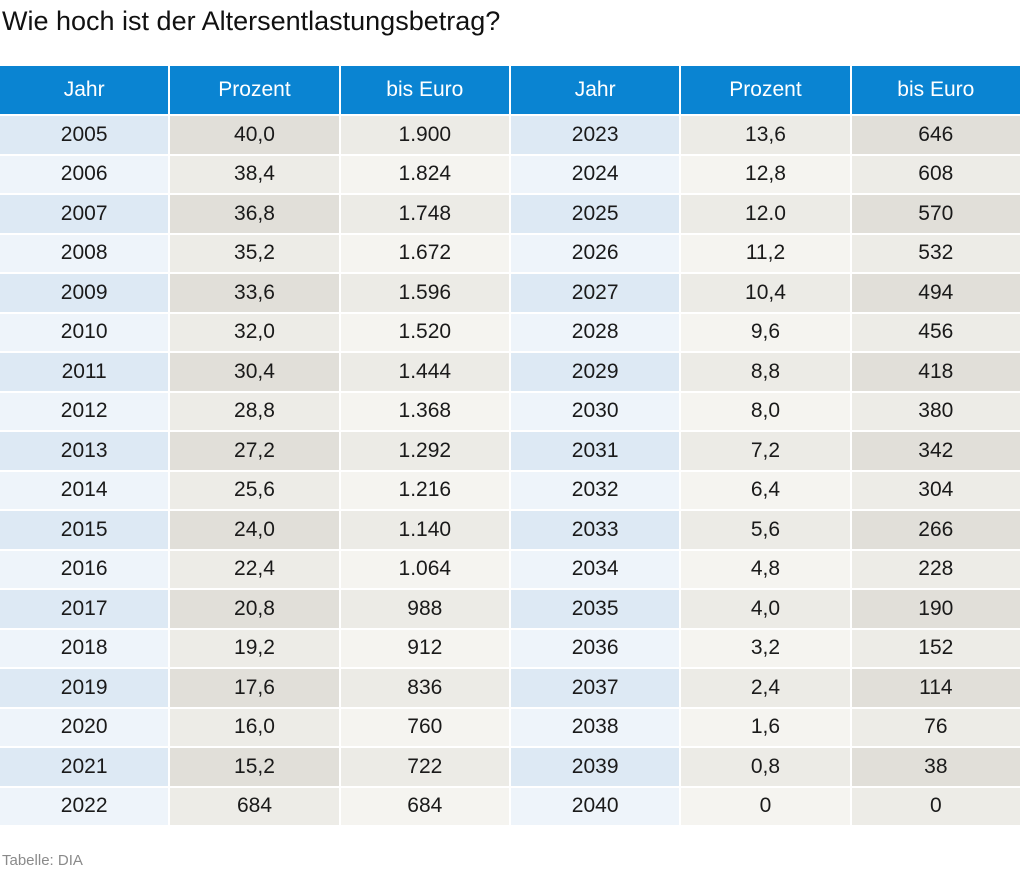 Image resolution: width=1024 pixels, height=871 pixels. What do you see at coordinates (935, 293) in the screenshot?
I see `bis-euro-cell-2: 494` at bounding box center [935, 293].